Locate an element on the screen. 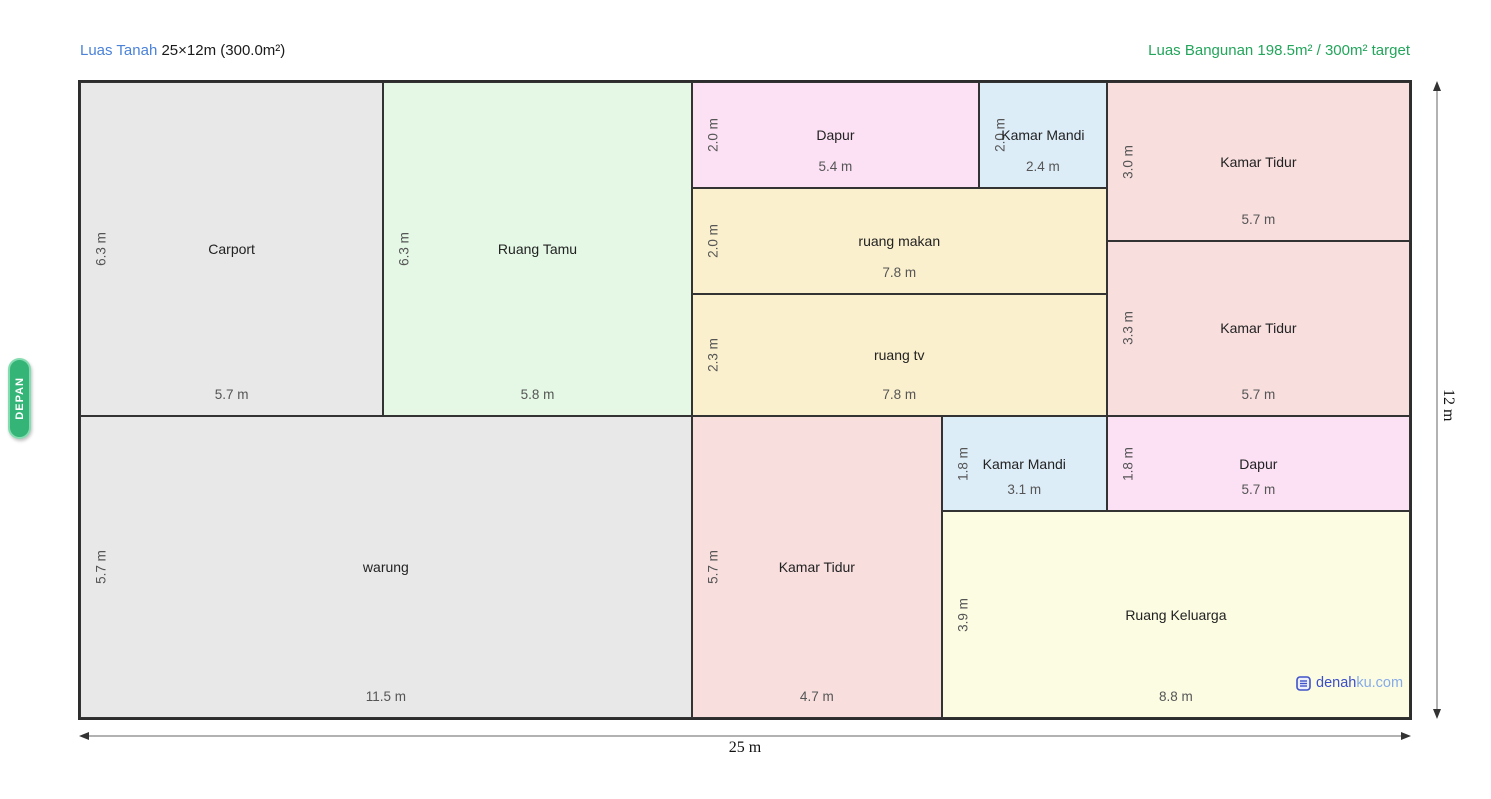 Image resolution: width=1491 pixels, height=799 pixels. room-width-label: 4.7 m is located at coordinates (816, 696).